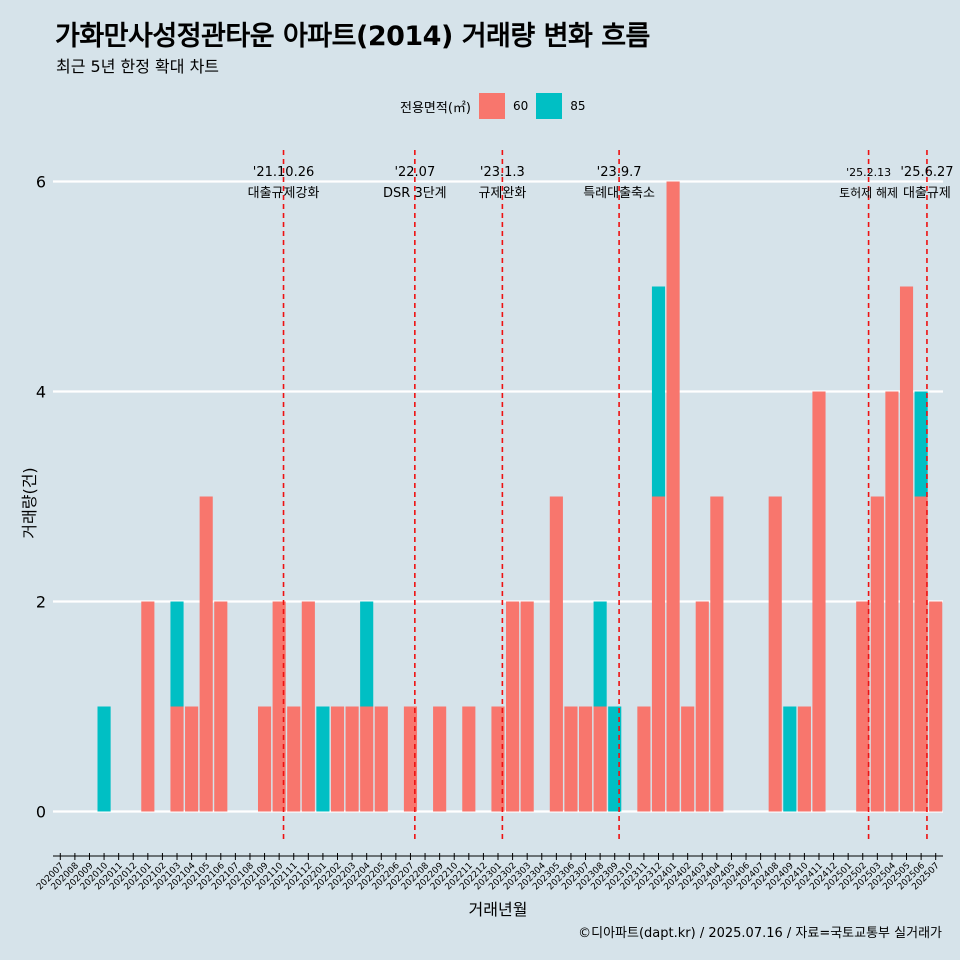 The height and width of the screenshot is (960, 960). I want to click on event-label: 규제완화, so click(502, 193).